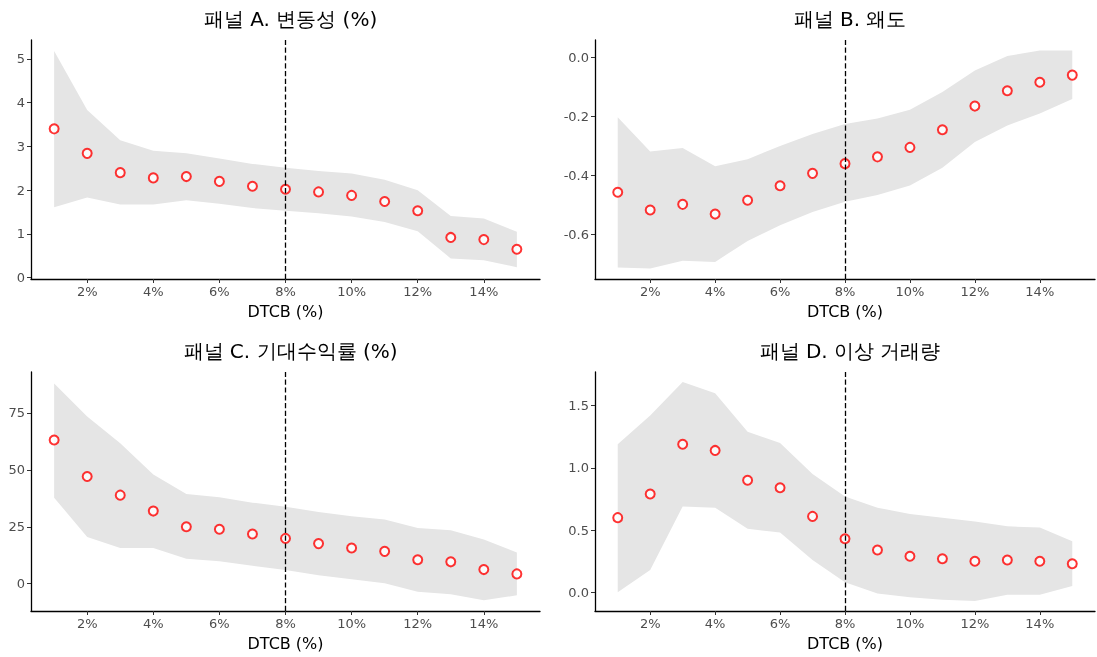  What do you see at coordinates (20, 190) in the screenshot?
I see `y-tick-label: 2` at bounding box center [20, 190].